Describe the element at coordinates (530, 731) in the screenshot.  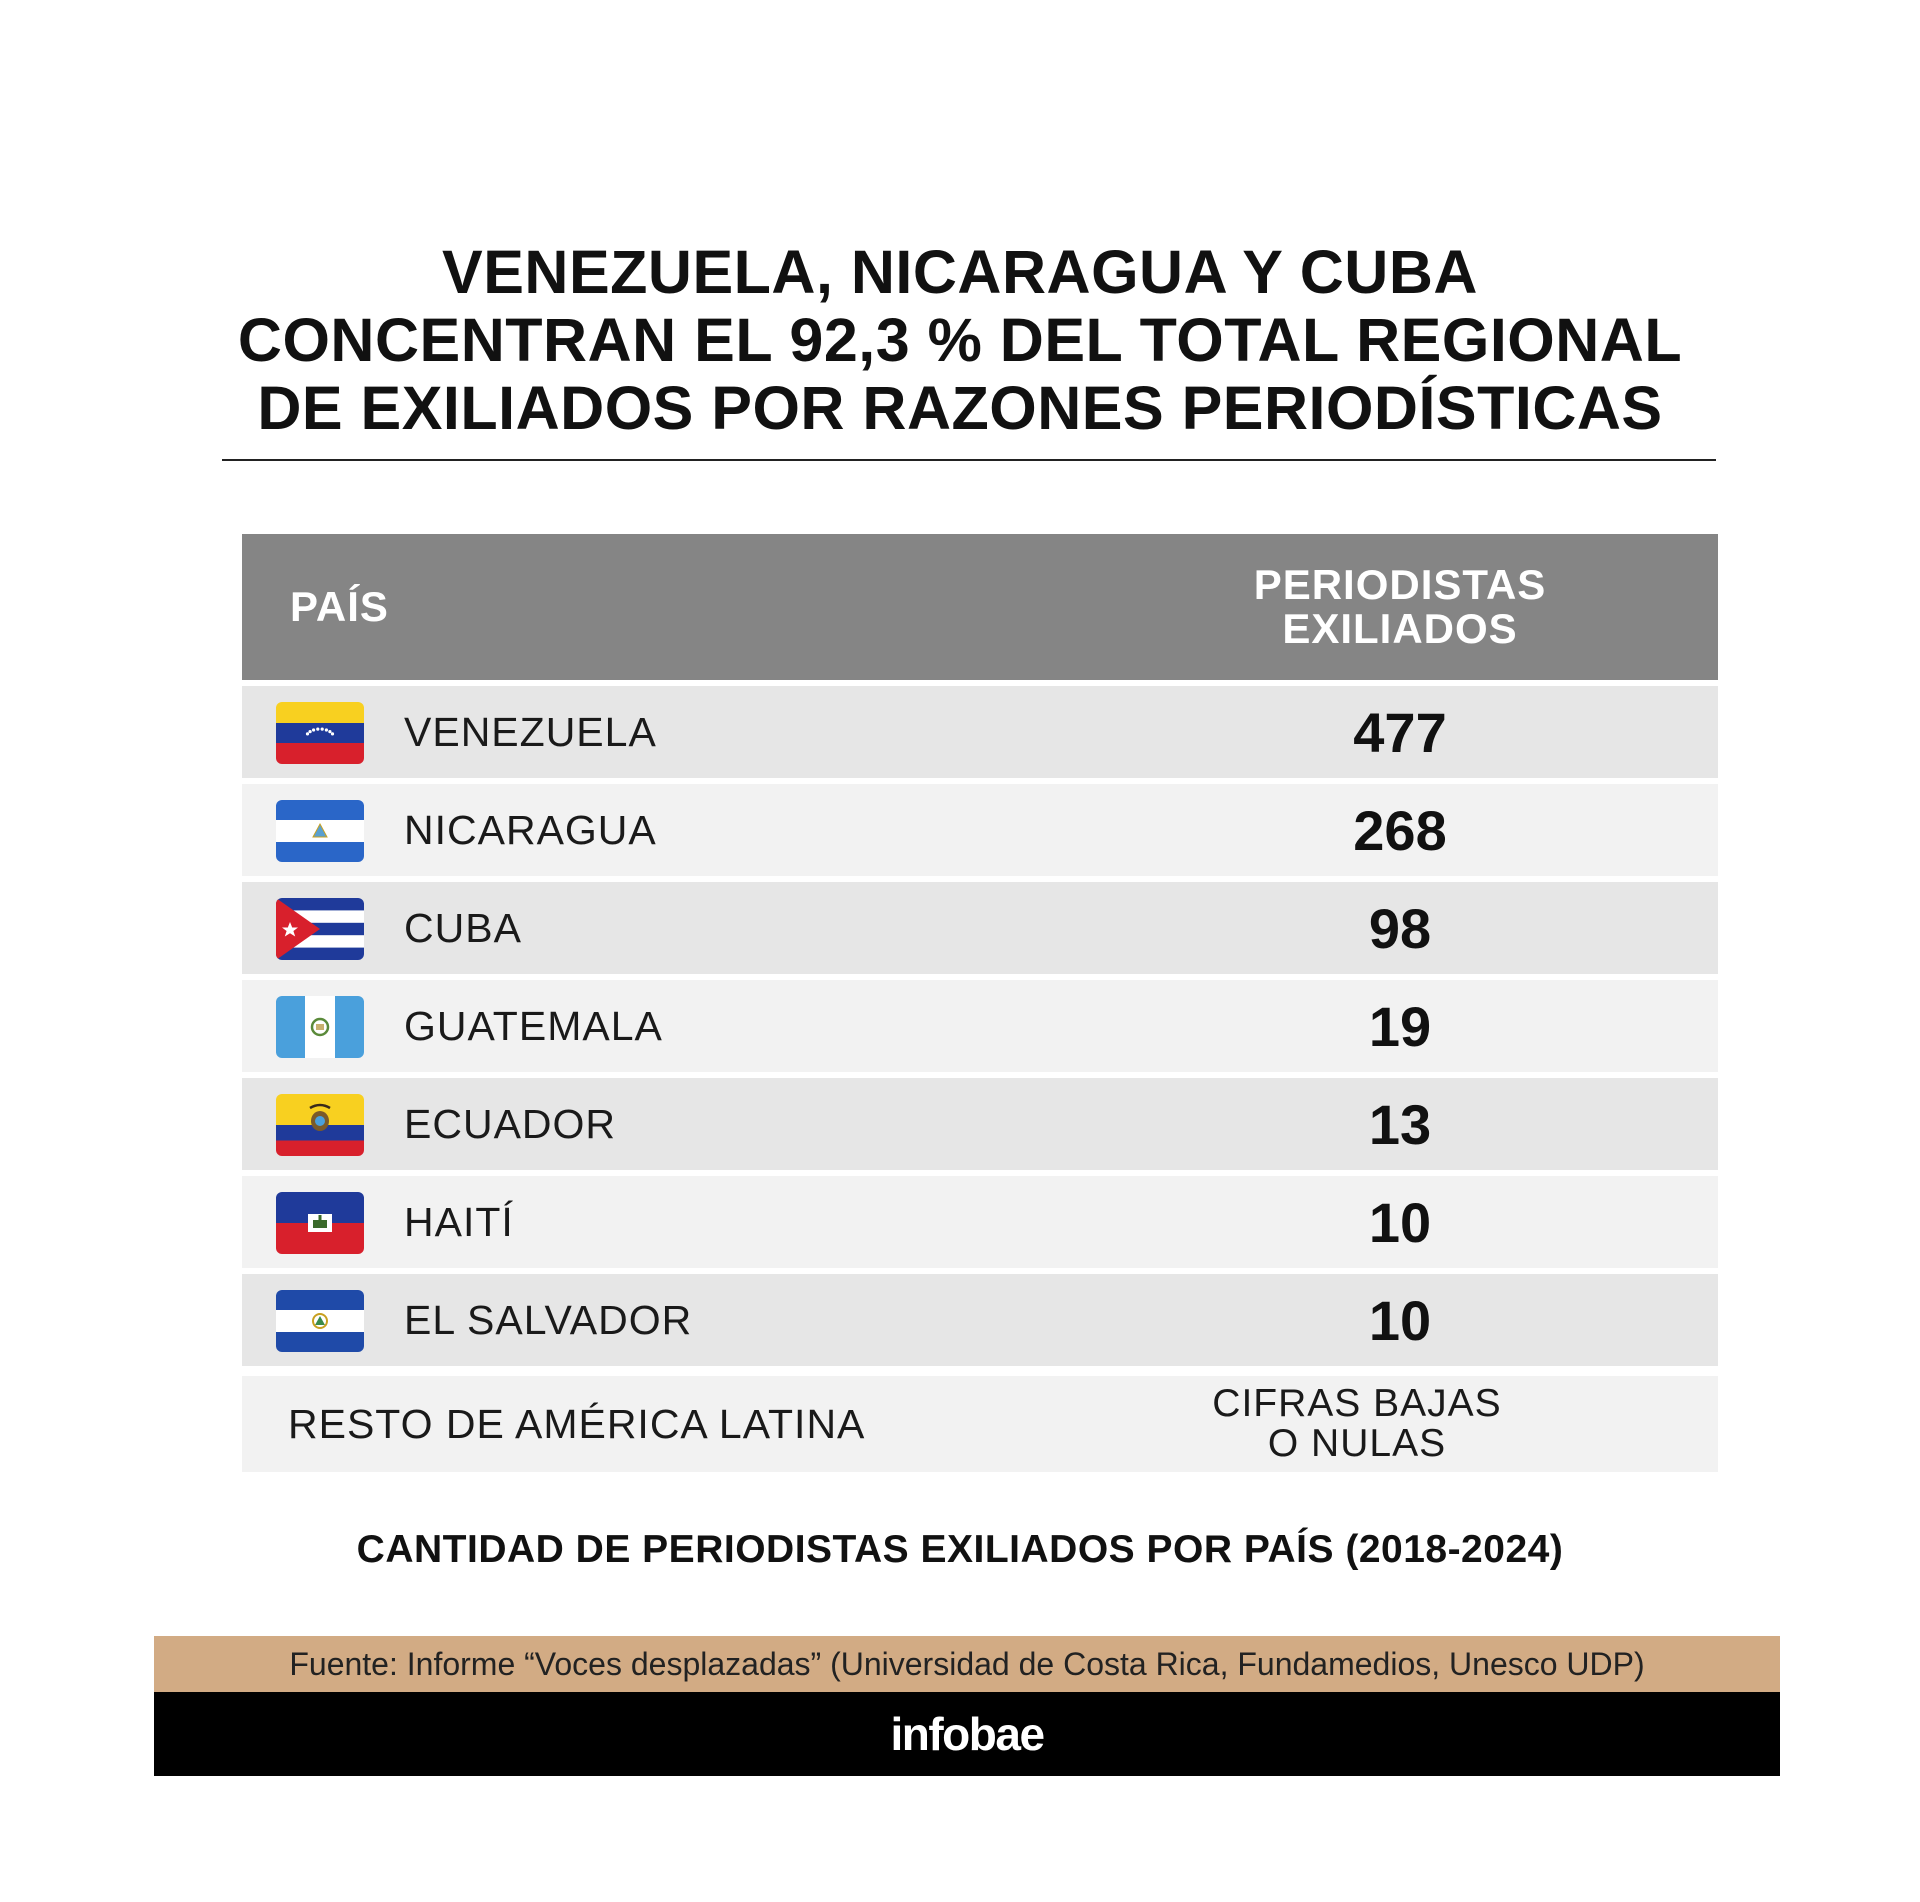
I see `country-name: VENEZUELA` at that location.